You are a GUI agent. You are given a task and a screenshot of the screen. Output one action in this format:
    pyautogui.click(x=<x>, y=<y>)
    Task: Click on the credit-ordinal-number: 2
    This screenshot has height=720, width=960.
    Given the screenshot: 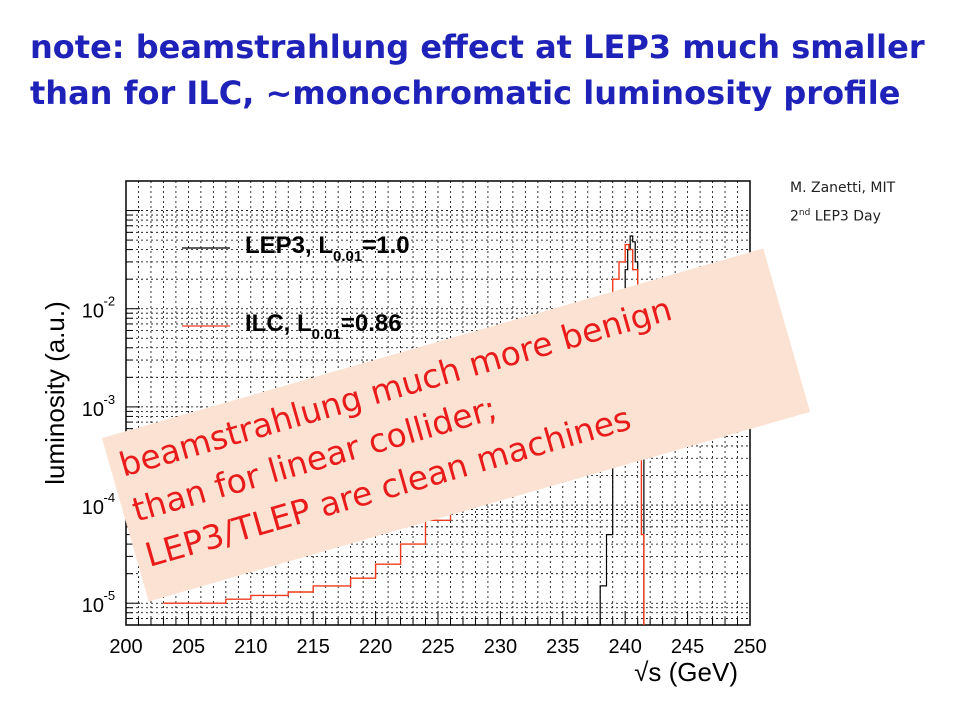 What is the action you would take?
    pyautogui.click(x=794, y=216)
    